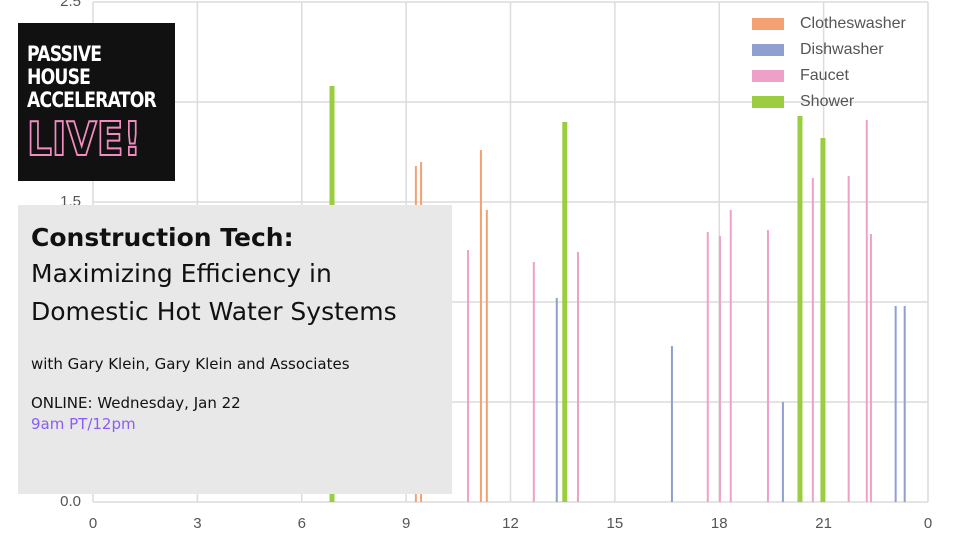 Image resolution: width=960 pixels, height=540 pixels. What do you see at coordinates (214, 311) in the screenshot?
I see `event-subtitle: Domestic Hot Water Systems` at bounding box center [214, 311].